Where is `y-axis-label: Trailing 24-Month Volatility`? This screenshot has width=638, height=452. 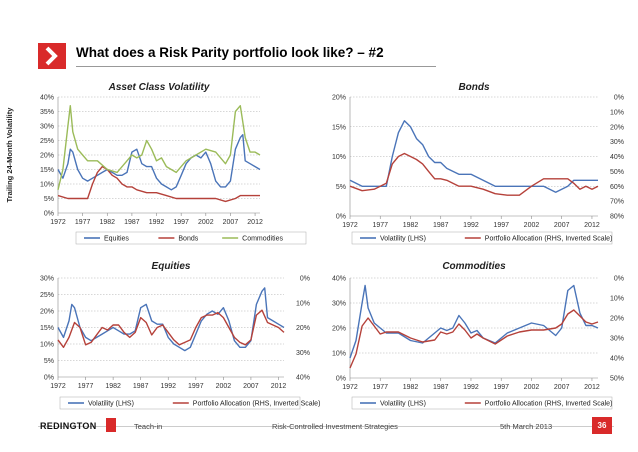 y-axis-label: Trailing 24-Month Volatility is located at coordinates (9, 155).